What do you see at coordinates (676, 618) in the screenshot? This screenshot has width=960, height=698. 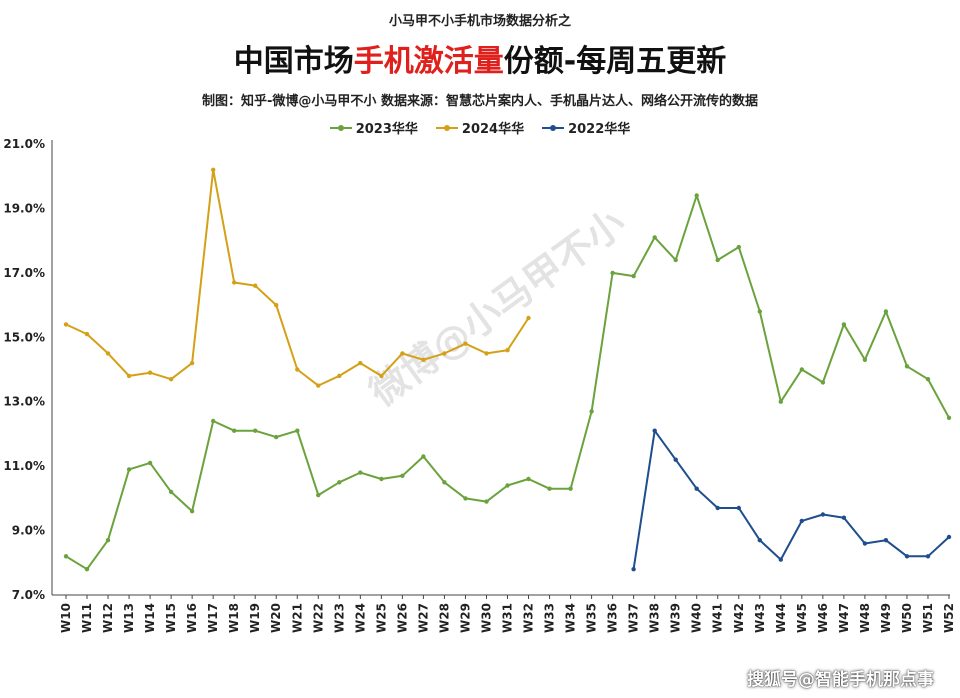 I see `x-tick-label: W39` at bounding box center [676, 618].